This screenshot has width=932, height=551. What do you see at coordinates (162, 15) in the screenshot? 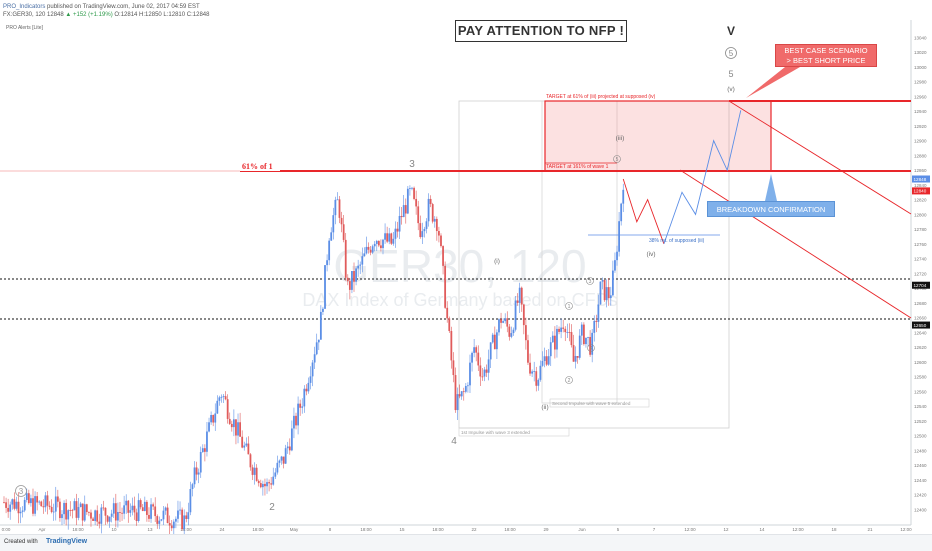
I see `ohlc-values: O:12814 H:12850 L:12810 C:12848` at bounding box center [162, 15].